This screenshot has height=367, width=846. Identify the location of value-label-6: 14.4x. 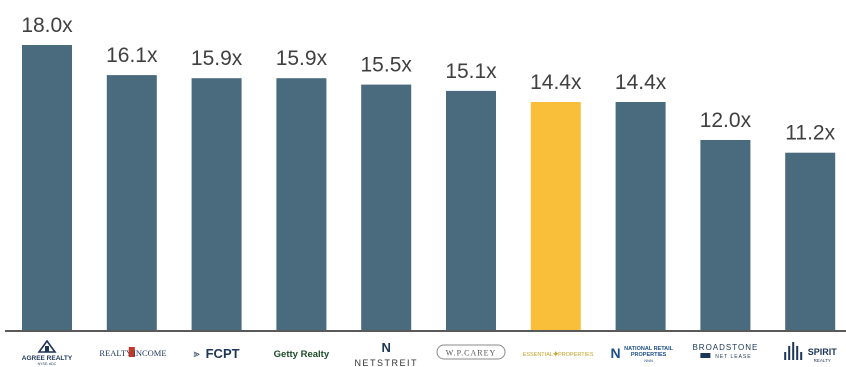
(556, 82).